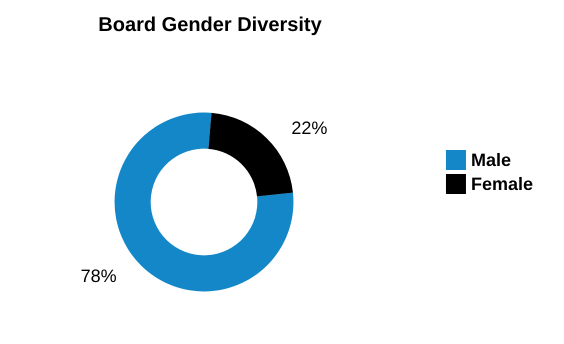 This screenshot has width=564, height=344. I want to click on data-label: 78%, so click(98, 276).